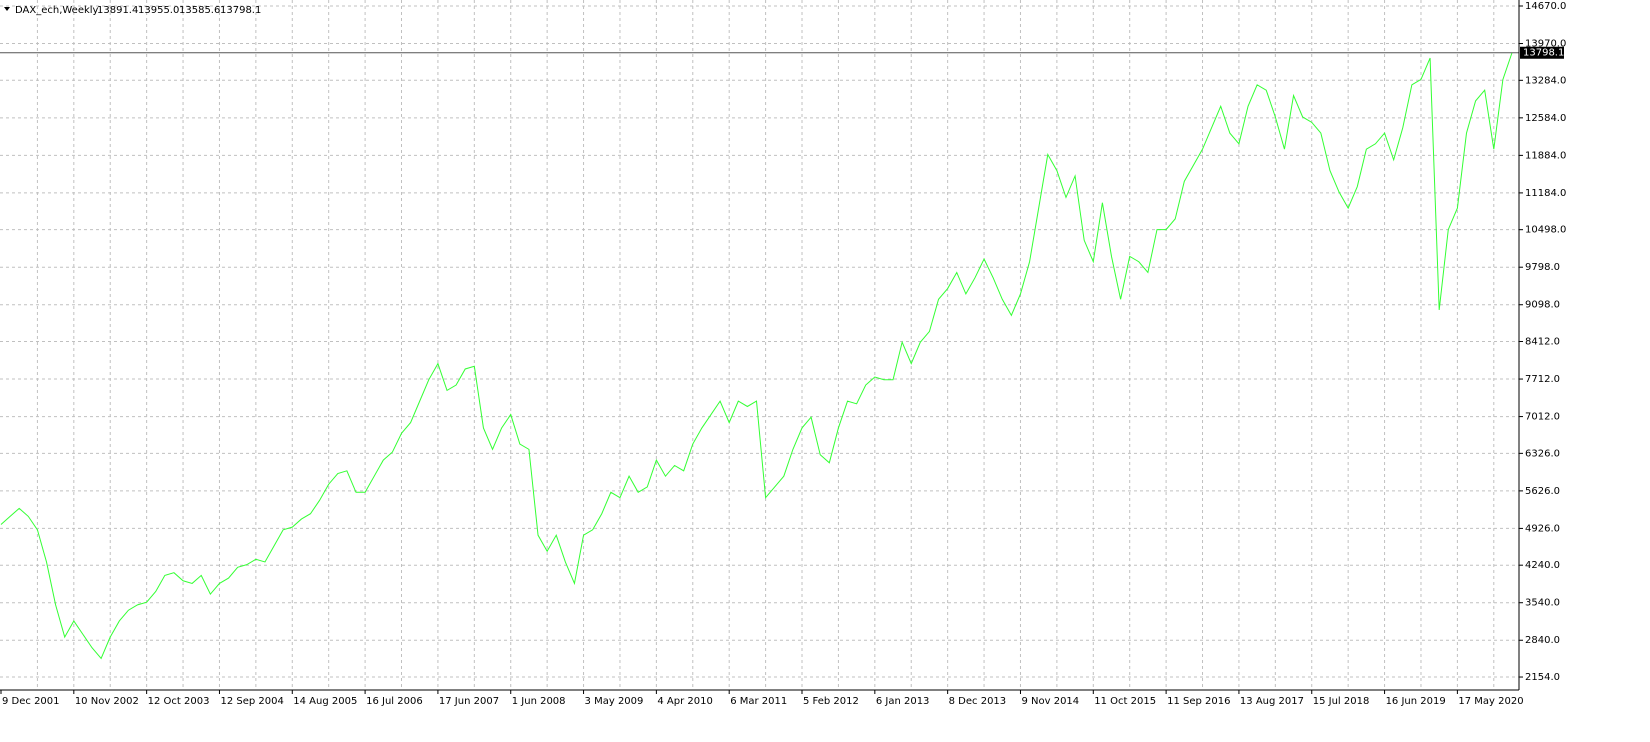 This screenshot has height=742, width=1650. I want to click on y-tick-label: 14670.0, so click(1545, 6).